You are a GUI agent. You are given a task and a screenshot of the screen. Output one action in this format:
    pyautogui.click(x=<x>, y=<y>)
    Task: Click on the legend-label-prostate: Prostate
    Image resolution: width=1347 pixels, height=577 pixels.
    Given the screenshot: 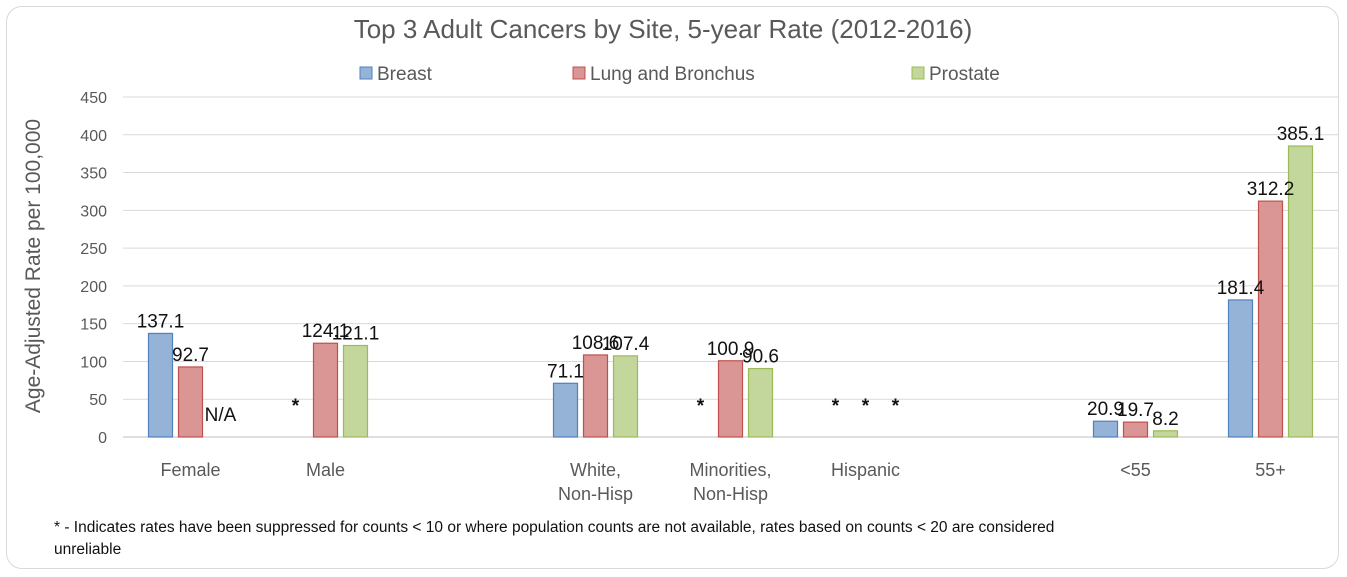 What is the action you would take?
    pyautogui.click(x=964, y=74)
    